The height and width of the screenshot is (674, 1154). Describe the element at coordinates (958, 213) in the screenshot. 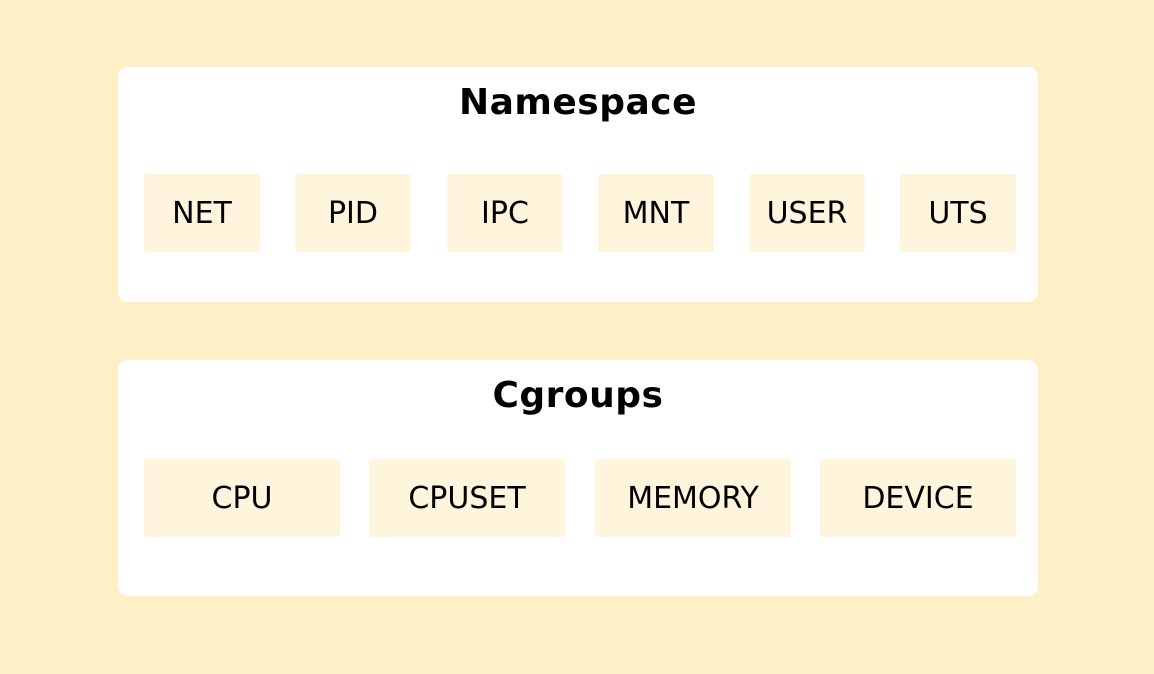

I see `namespace-item-uts: UTS` at that location.